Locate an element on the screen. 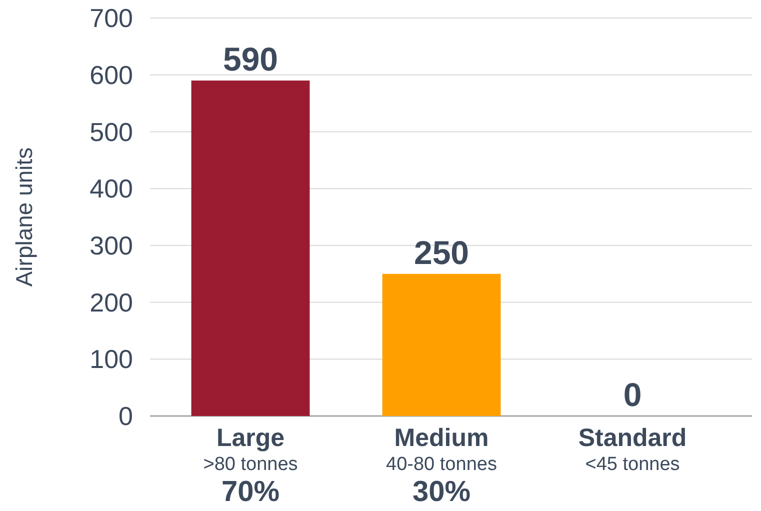 This screenshot has height=511, width=761. y-tick-label: 300 is located at coordinates (111, 245).